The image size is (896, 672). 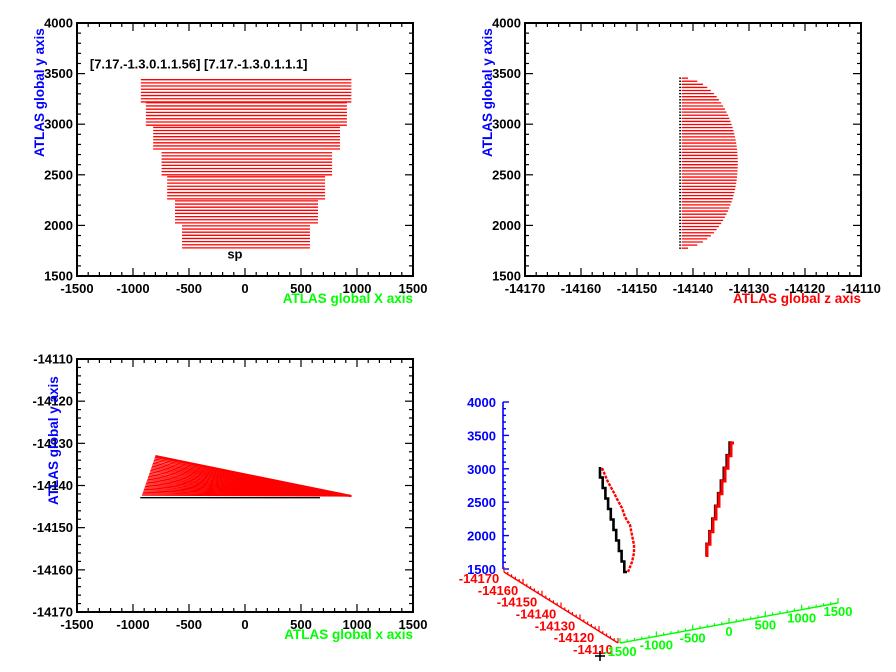 I want to click on annotation: sp, so click(x=234, y=254).